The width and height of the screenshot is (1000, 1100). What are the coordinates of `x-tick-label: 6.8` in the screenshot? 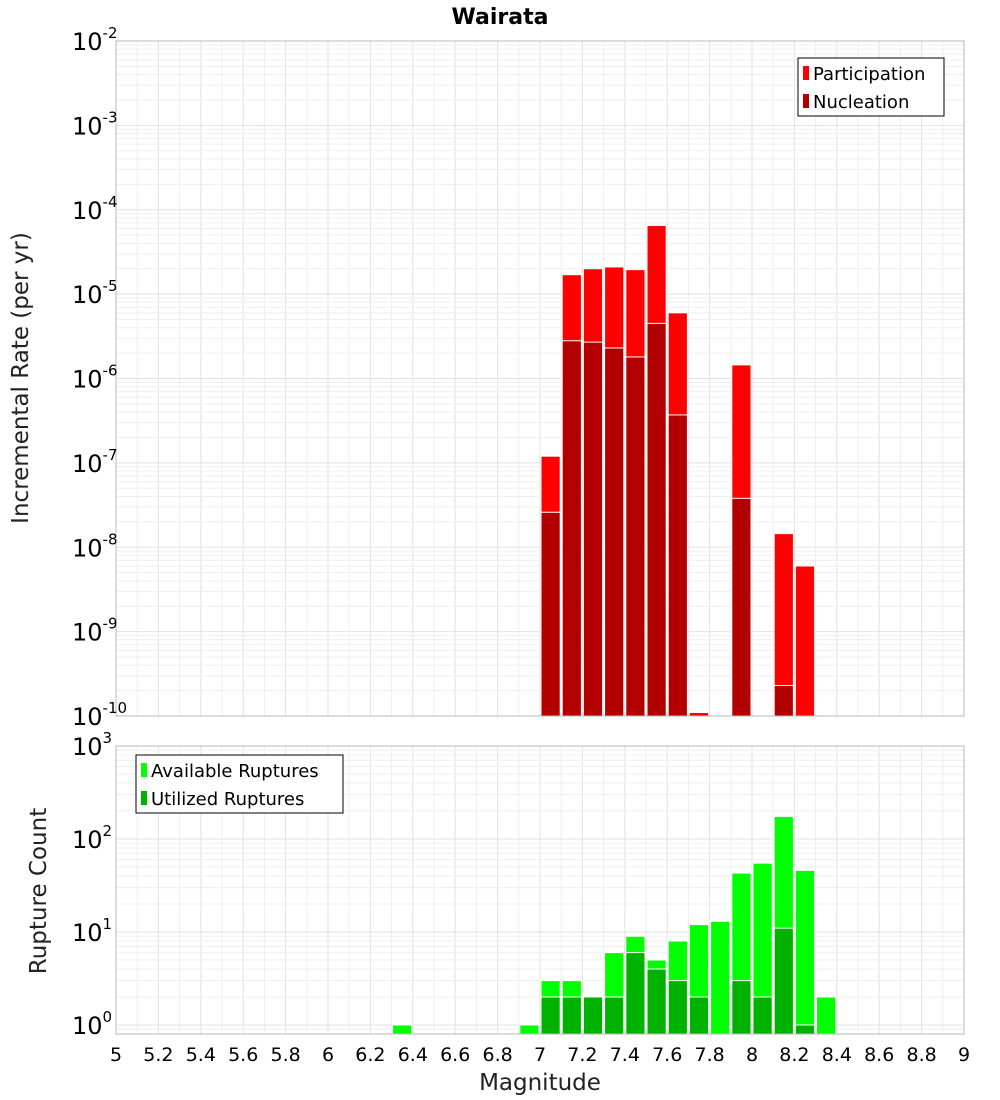 It's located at (497, 1055).